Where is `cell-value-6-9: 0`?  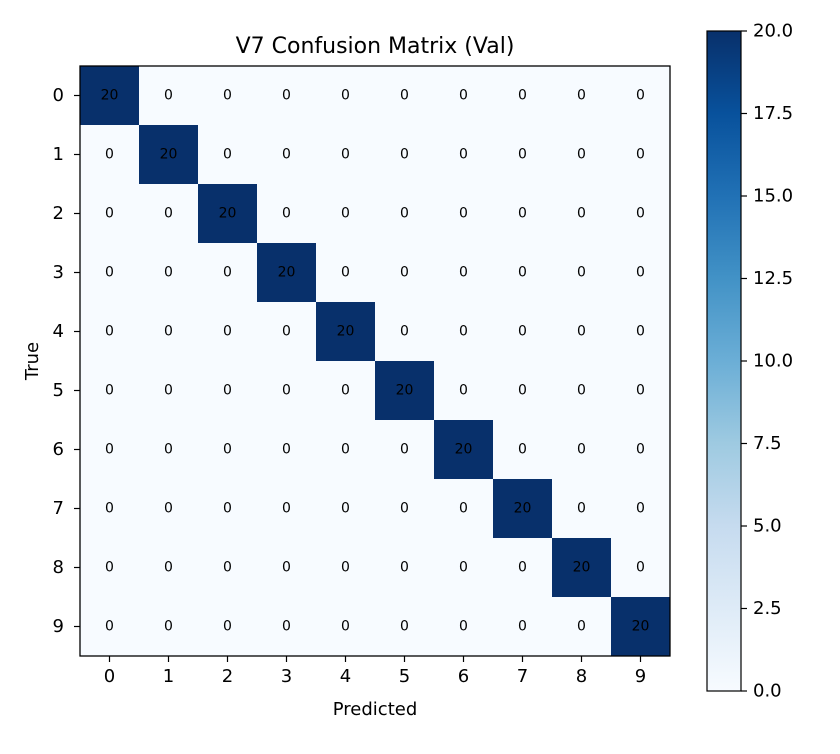
cell-value-6-9: 0 is located at coordinates (640, 450).